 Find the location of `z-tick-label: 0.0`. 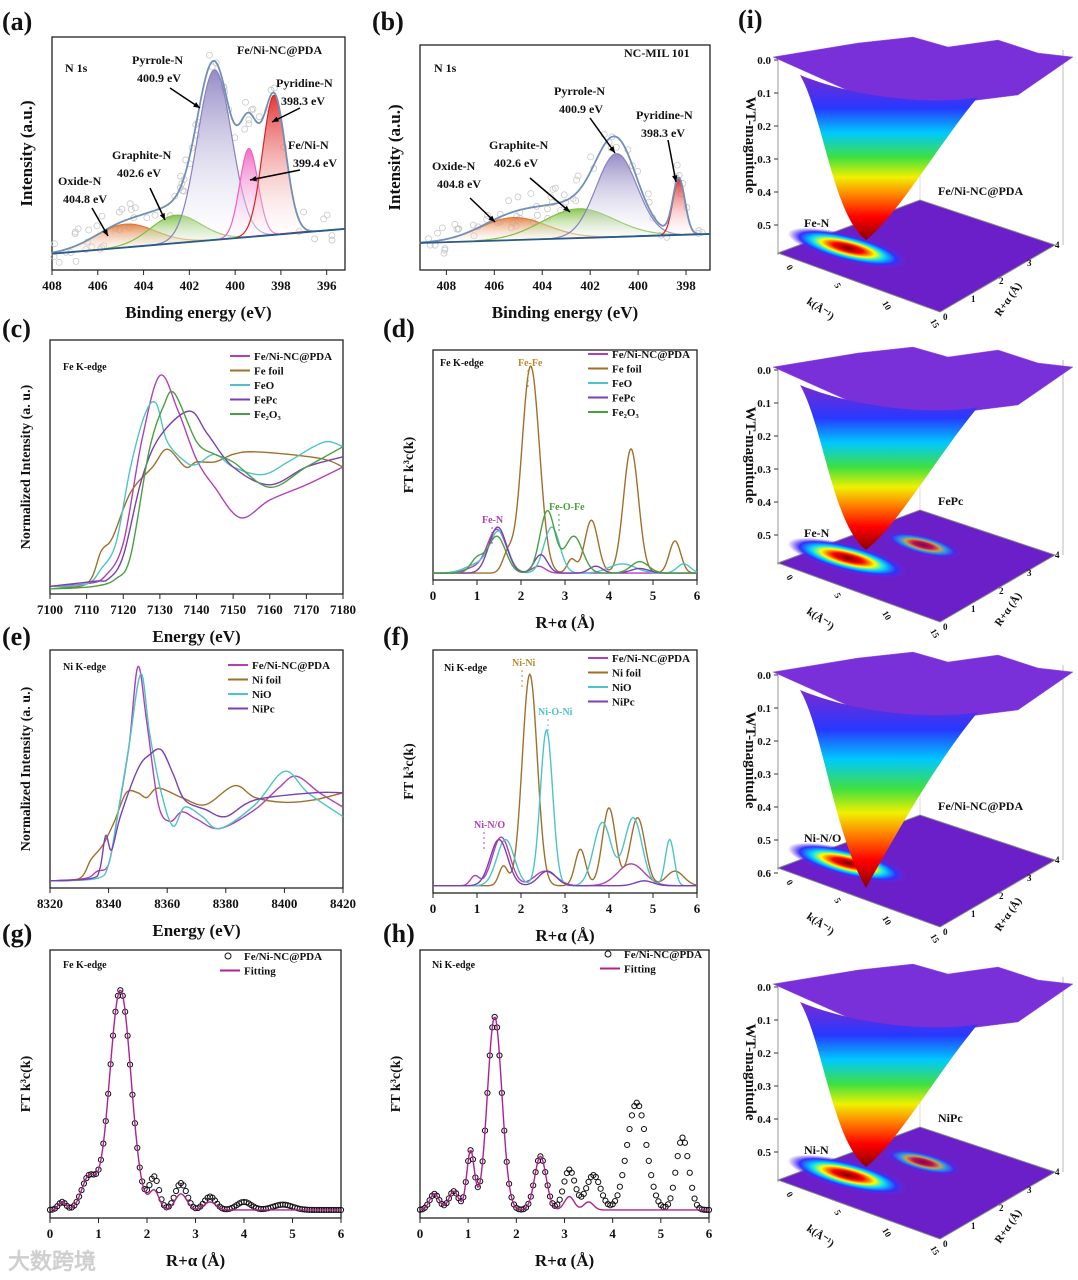

z-tick-label: 0.0 is located at coordinates (764, 676).